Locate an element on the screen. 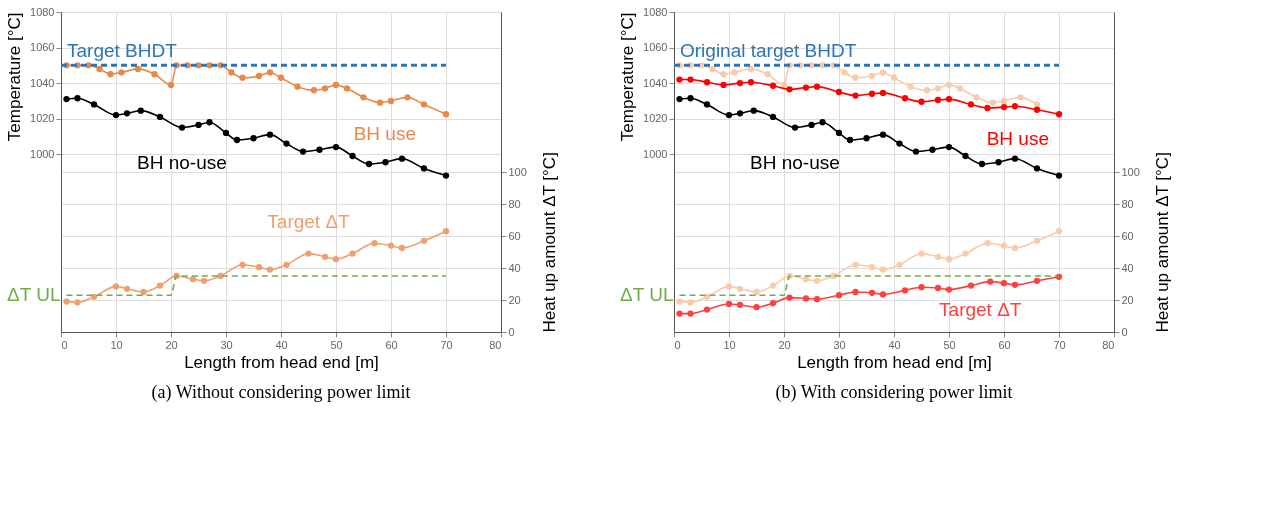 The width and height of the screenshot is (1281, 529). x-tick-label: 70 is located at coordinates (446, 344).